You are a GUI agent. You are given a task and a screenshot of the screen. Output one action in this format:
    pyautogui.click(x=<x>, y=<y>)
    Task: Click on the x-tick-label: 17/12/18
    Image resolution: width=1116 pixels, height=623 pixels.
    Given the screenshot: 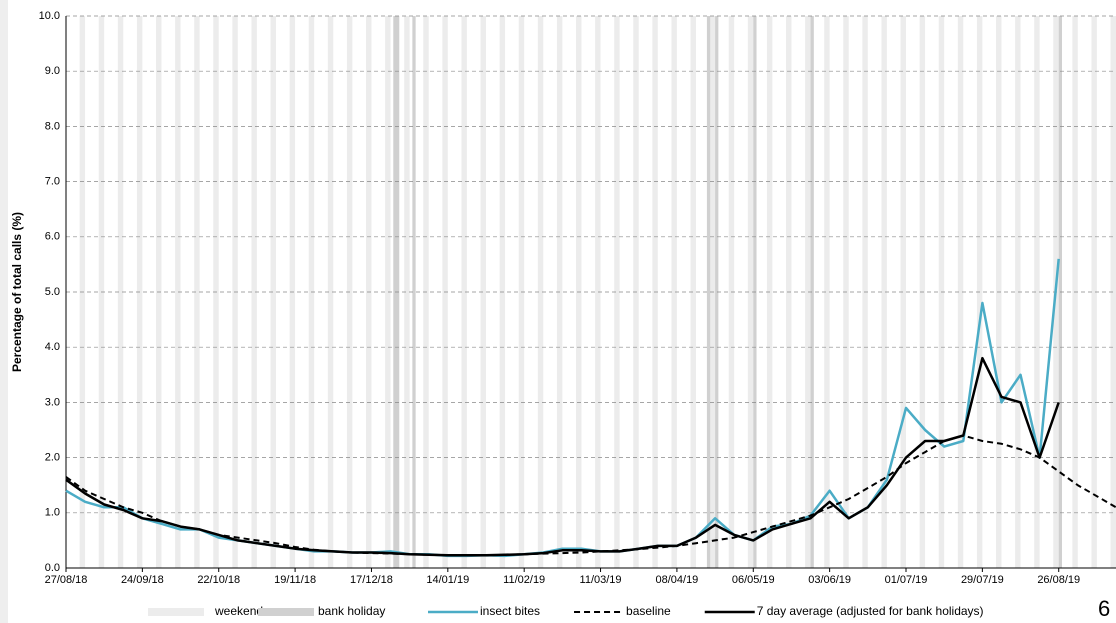 What is the action you would take?
    pyautogui.click(x=371, y=580)
    